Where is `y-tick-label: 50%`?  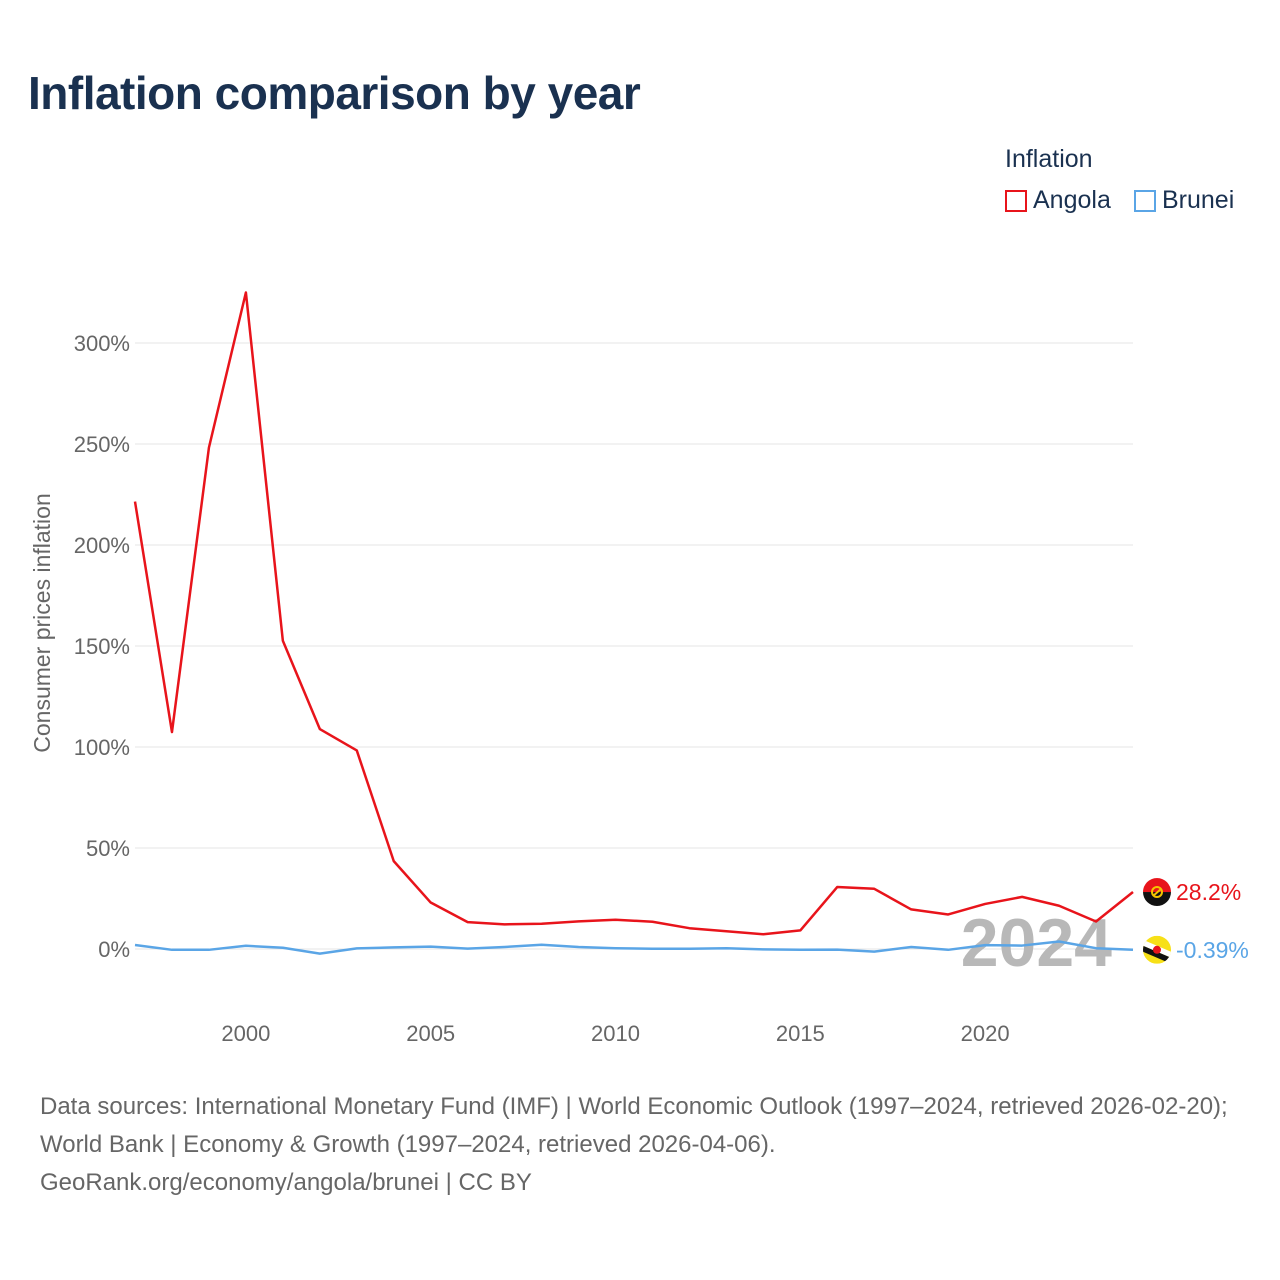
y-tick-label: 50% is located at coordinates (108, 848).